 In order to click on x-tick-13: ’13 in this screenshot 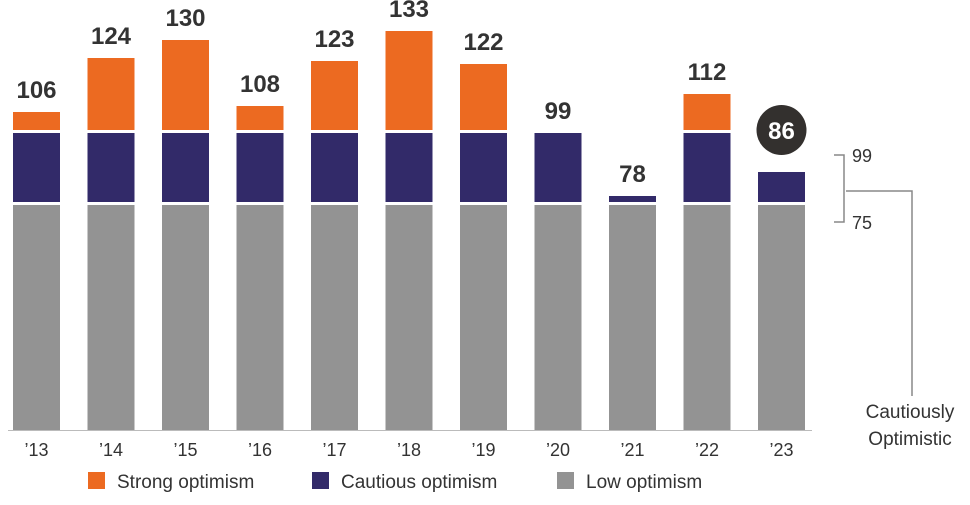, I will do `click(36, 450)`.